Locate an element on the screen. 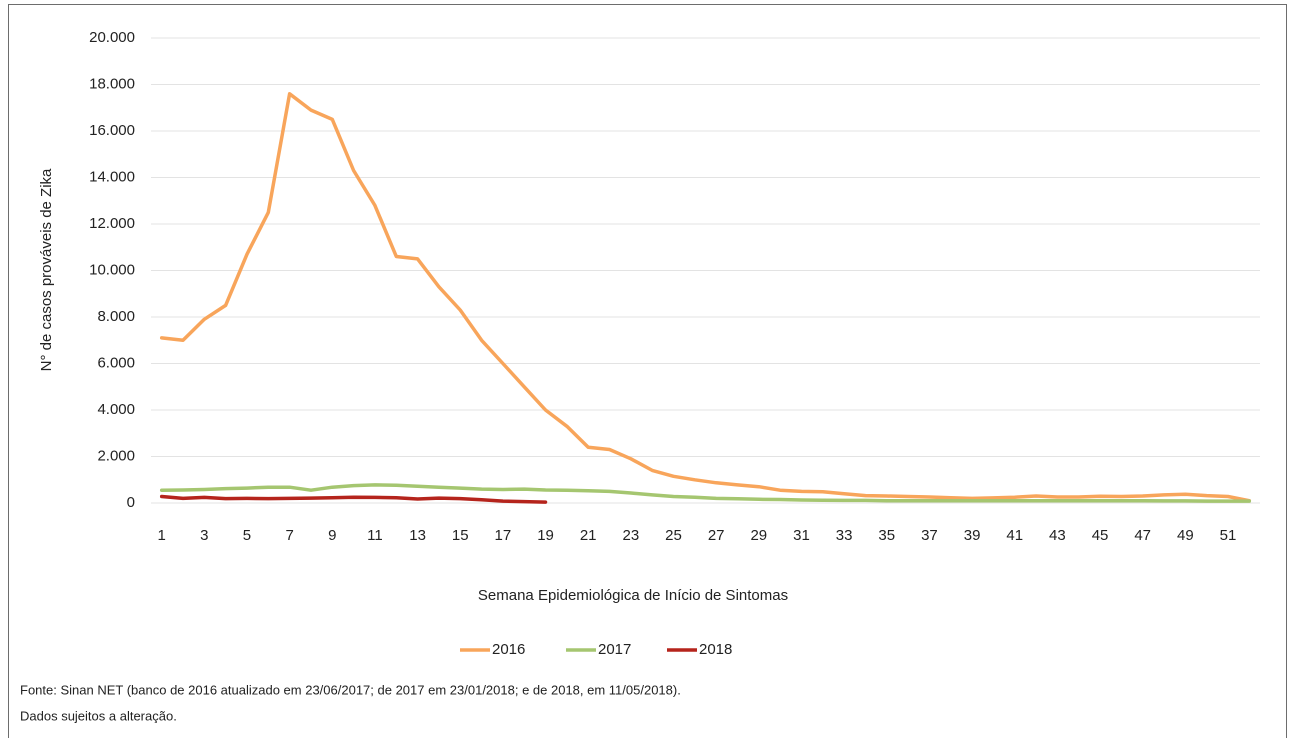 This screenshot has height=738, width=1293. x-tick-label: 17 is located at coordinates (503, 535).